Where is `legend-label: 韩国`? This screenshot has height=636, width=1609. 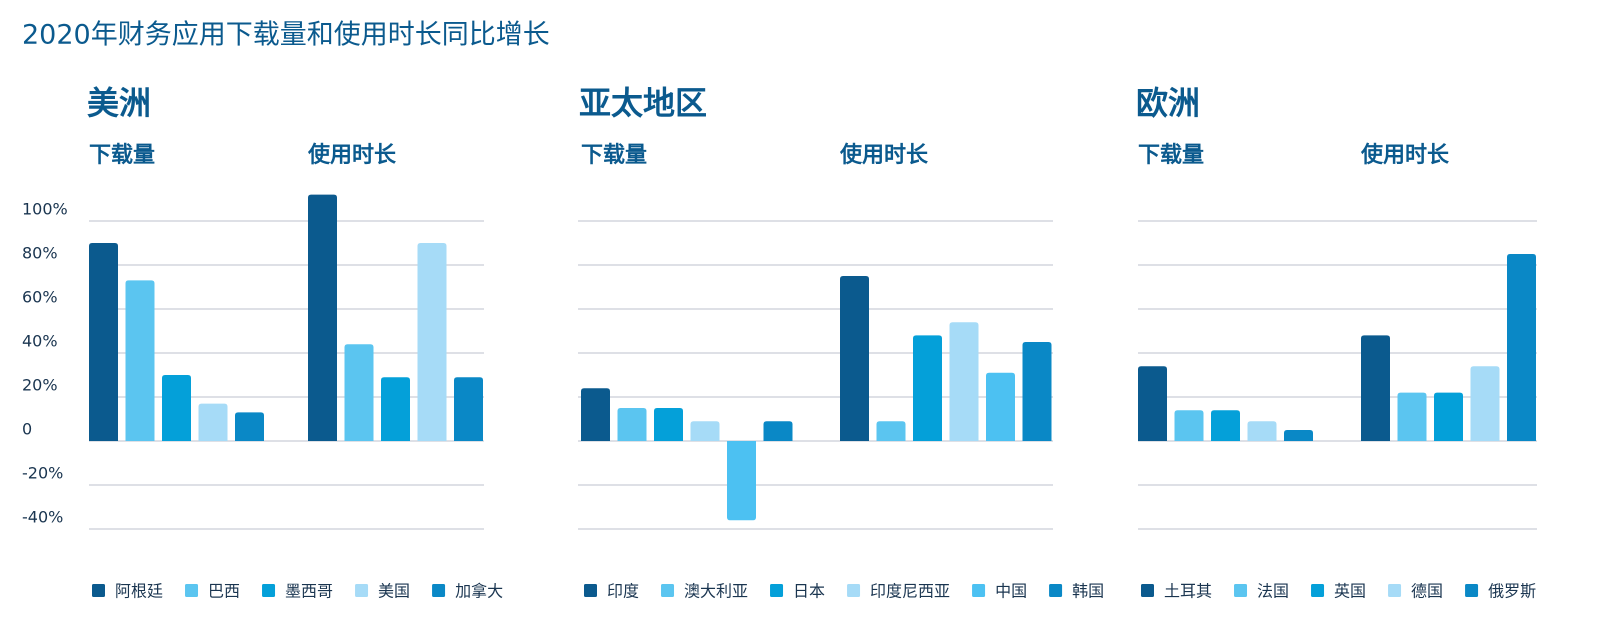 legend-label: 韩国 is located at coordinates (1088, 591).